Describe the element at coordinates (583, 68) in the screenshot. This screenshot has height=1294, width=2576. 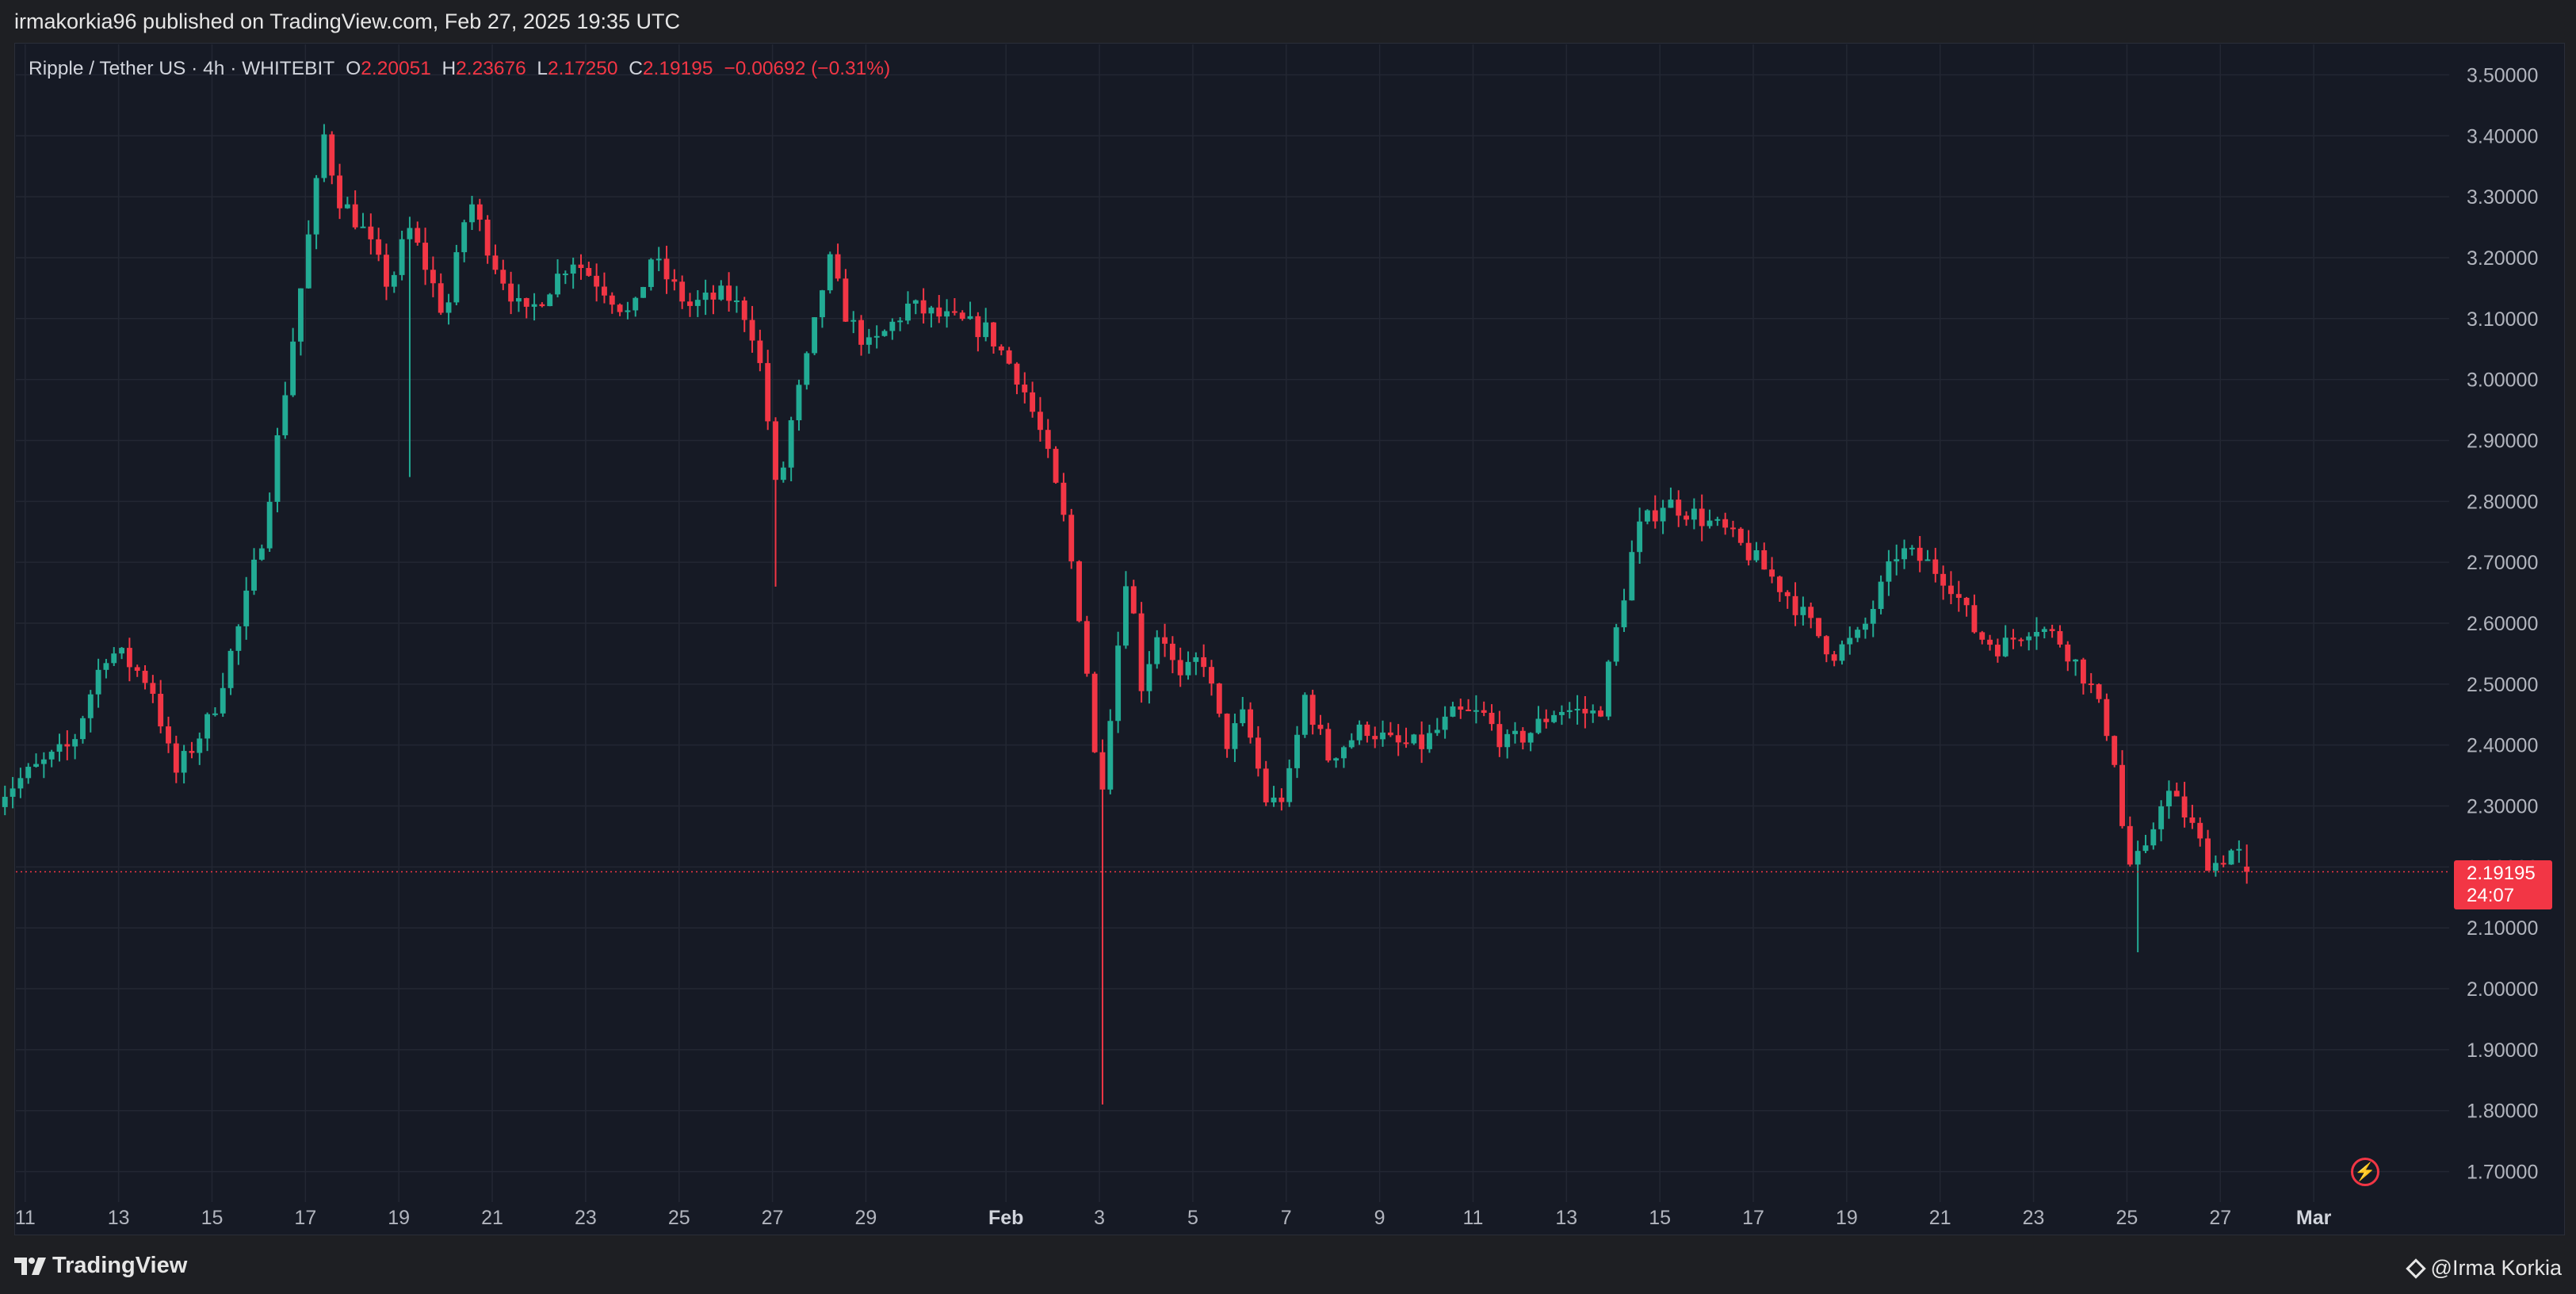
I see `low-value: 2.17250` at that location.